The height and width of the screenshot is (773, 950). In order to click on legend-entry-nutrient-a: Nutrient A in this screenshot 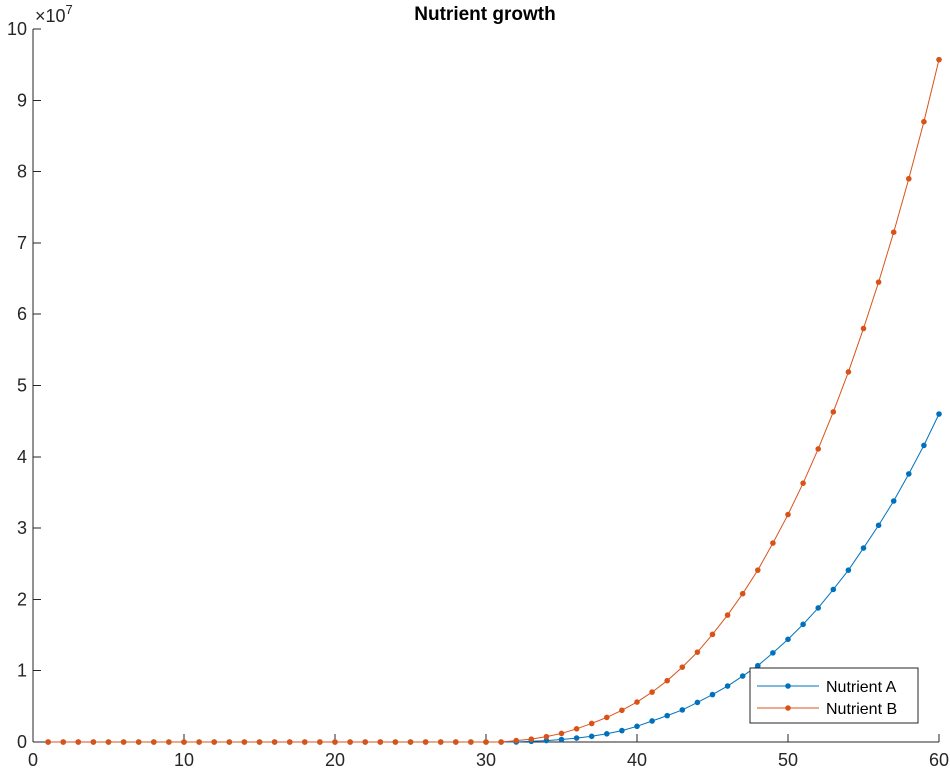, I will do `click(827, 687)`.